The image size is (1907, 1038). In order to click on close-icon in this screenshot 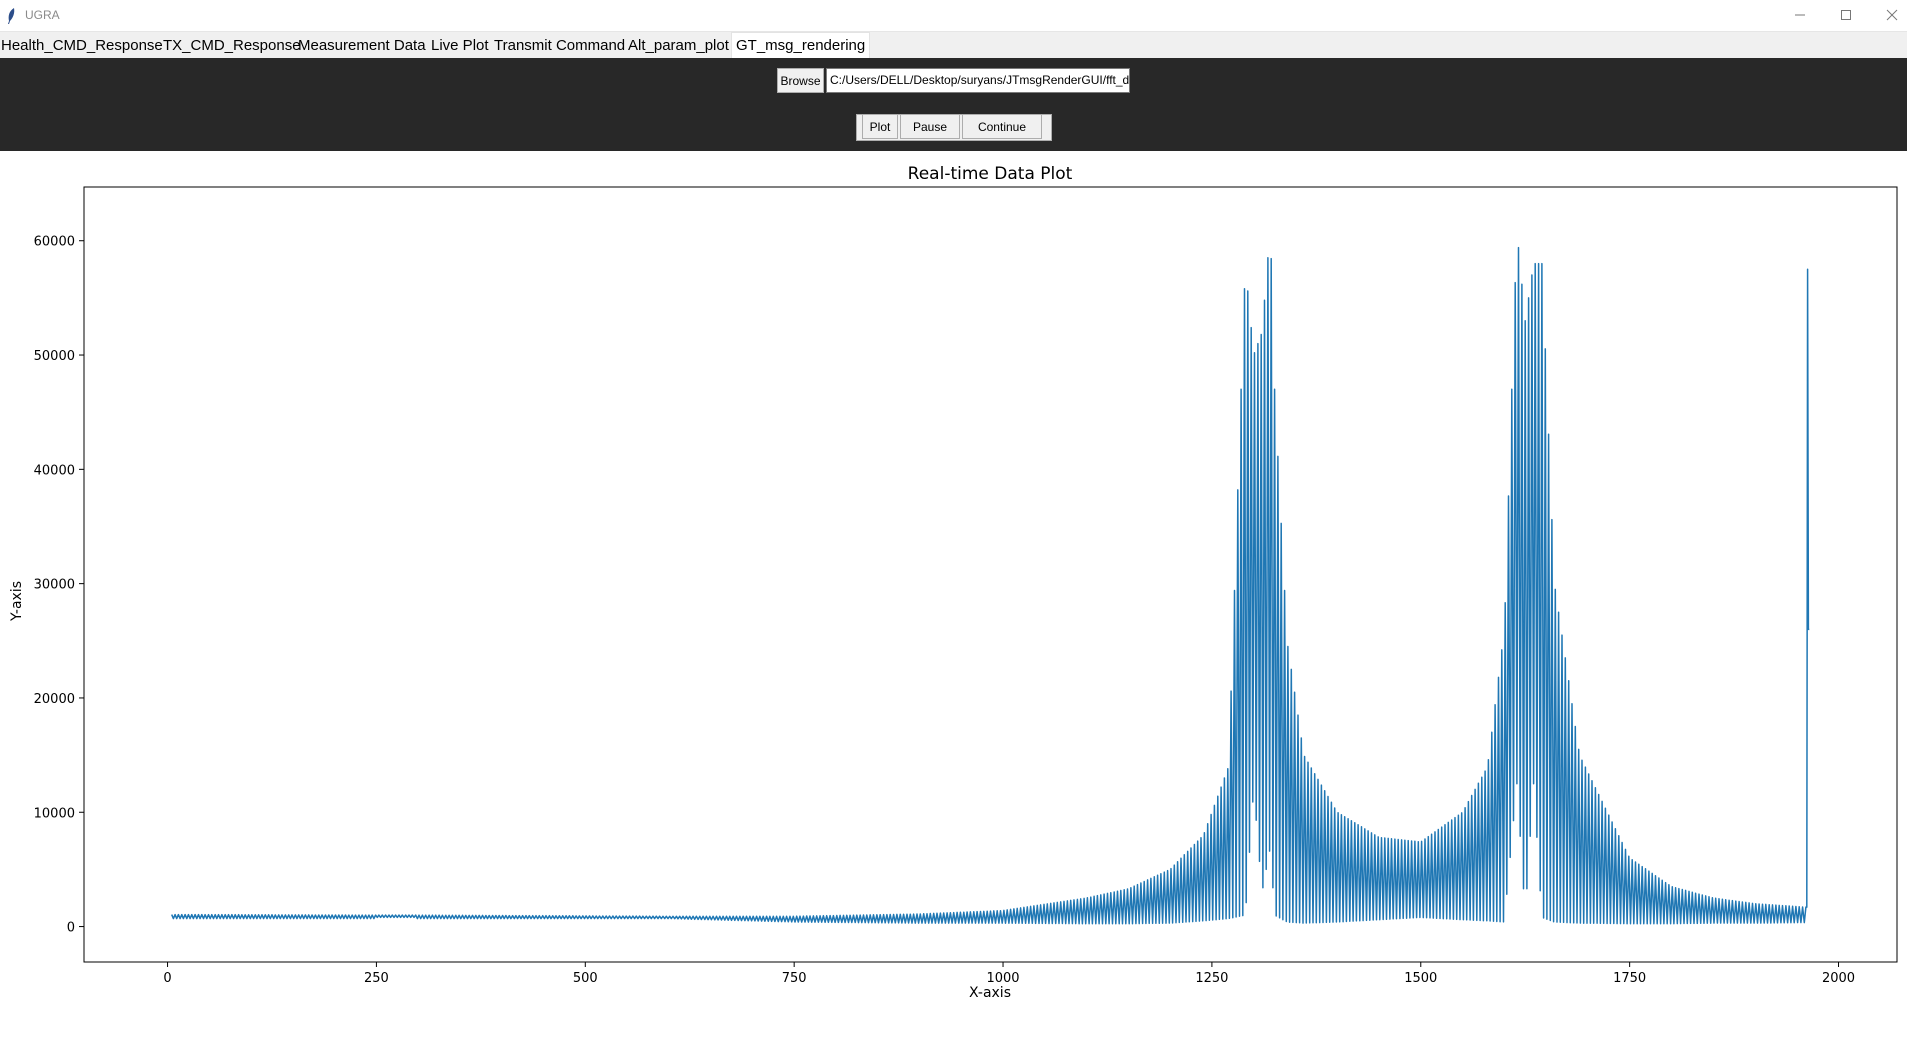, I will do `click(1892, 15)`.